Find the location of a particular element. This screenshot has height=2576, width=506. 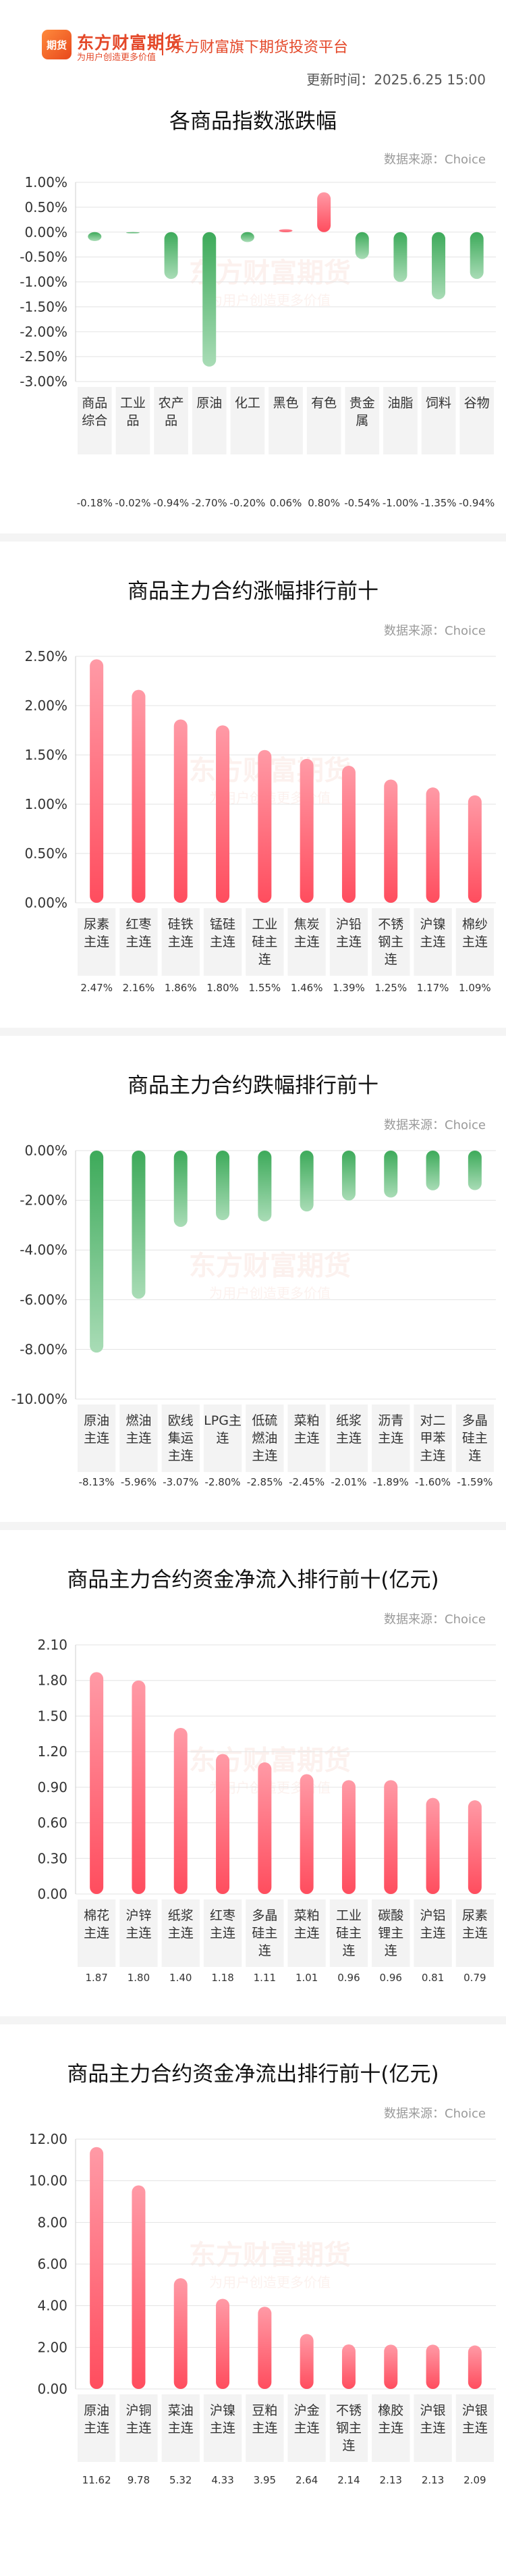

y-tick-label: 1.00% is located at coordinates (45, 804).